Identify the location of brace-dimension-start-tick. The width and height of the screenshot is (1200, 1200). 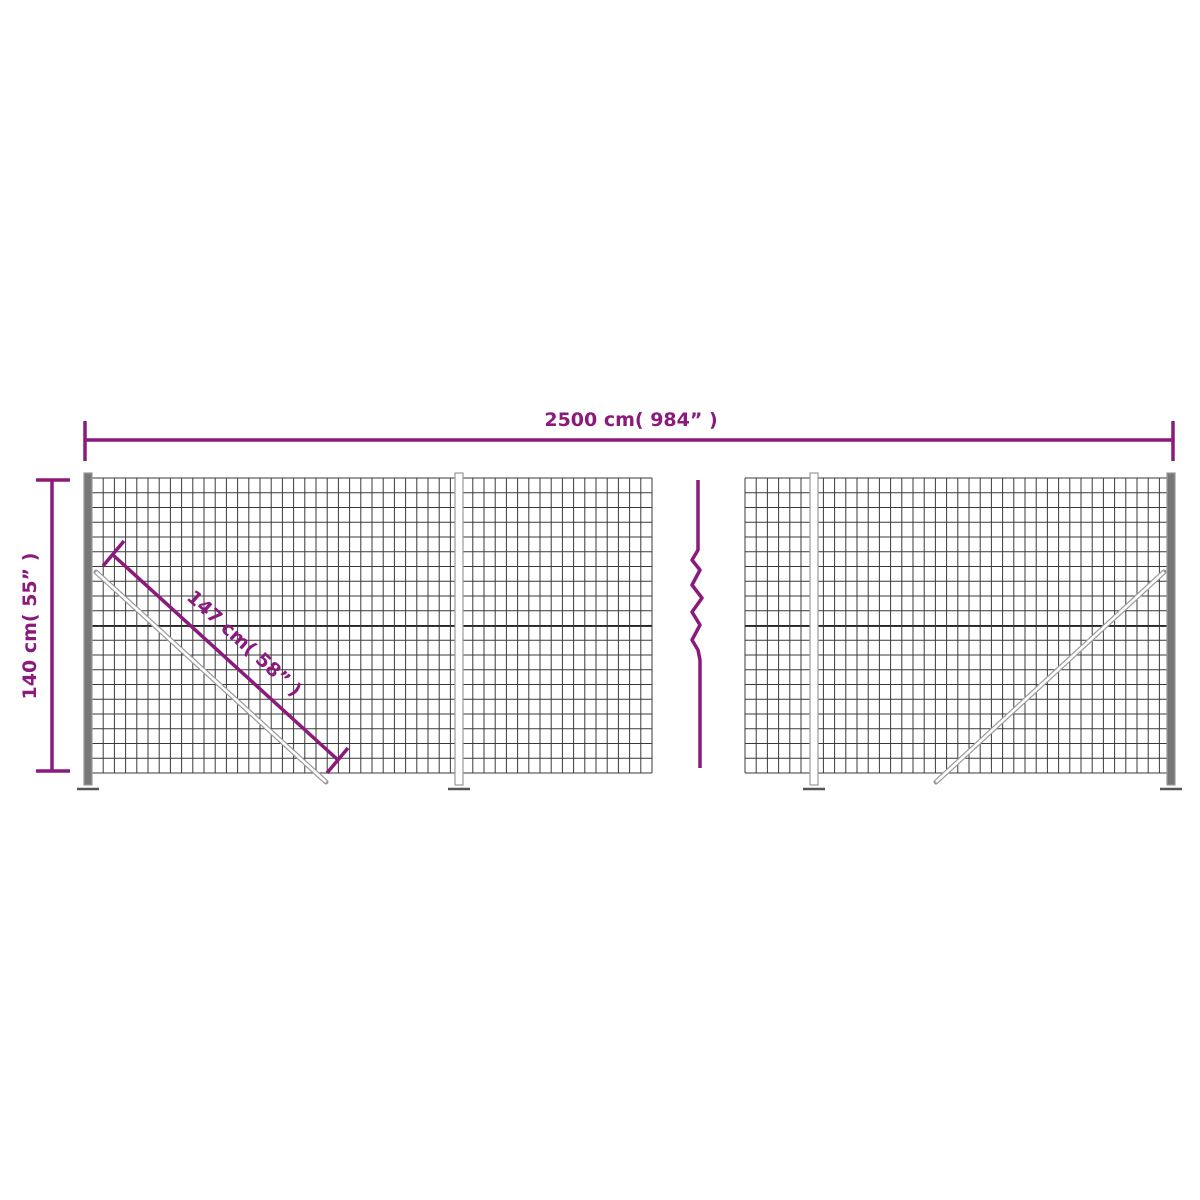
(113, 553).